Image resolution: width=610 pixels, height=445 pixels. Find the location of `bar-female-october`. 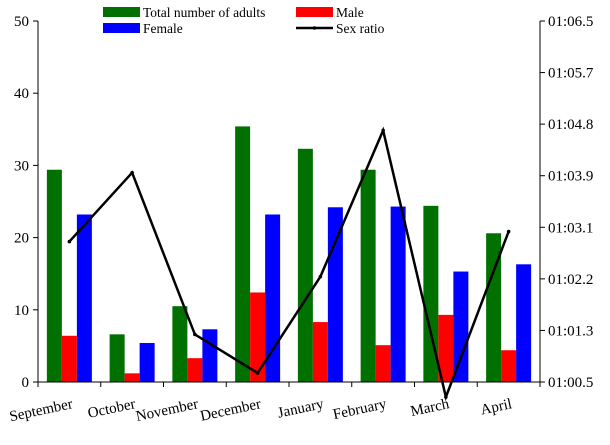

bar-female-october is located at coordinates (147, 362).